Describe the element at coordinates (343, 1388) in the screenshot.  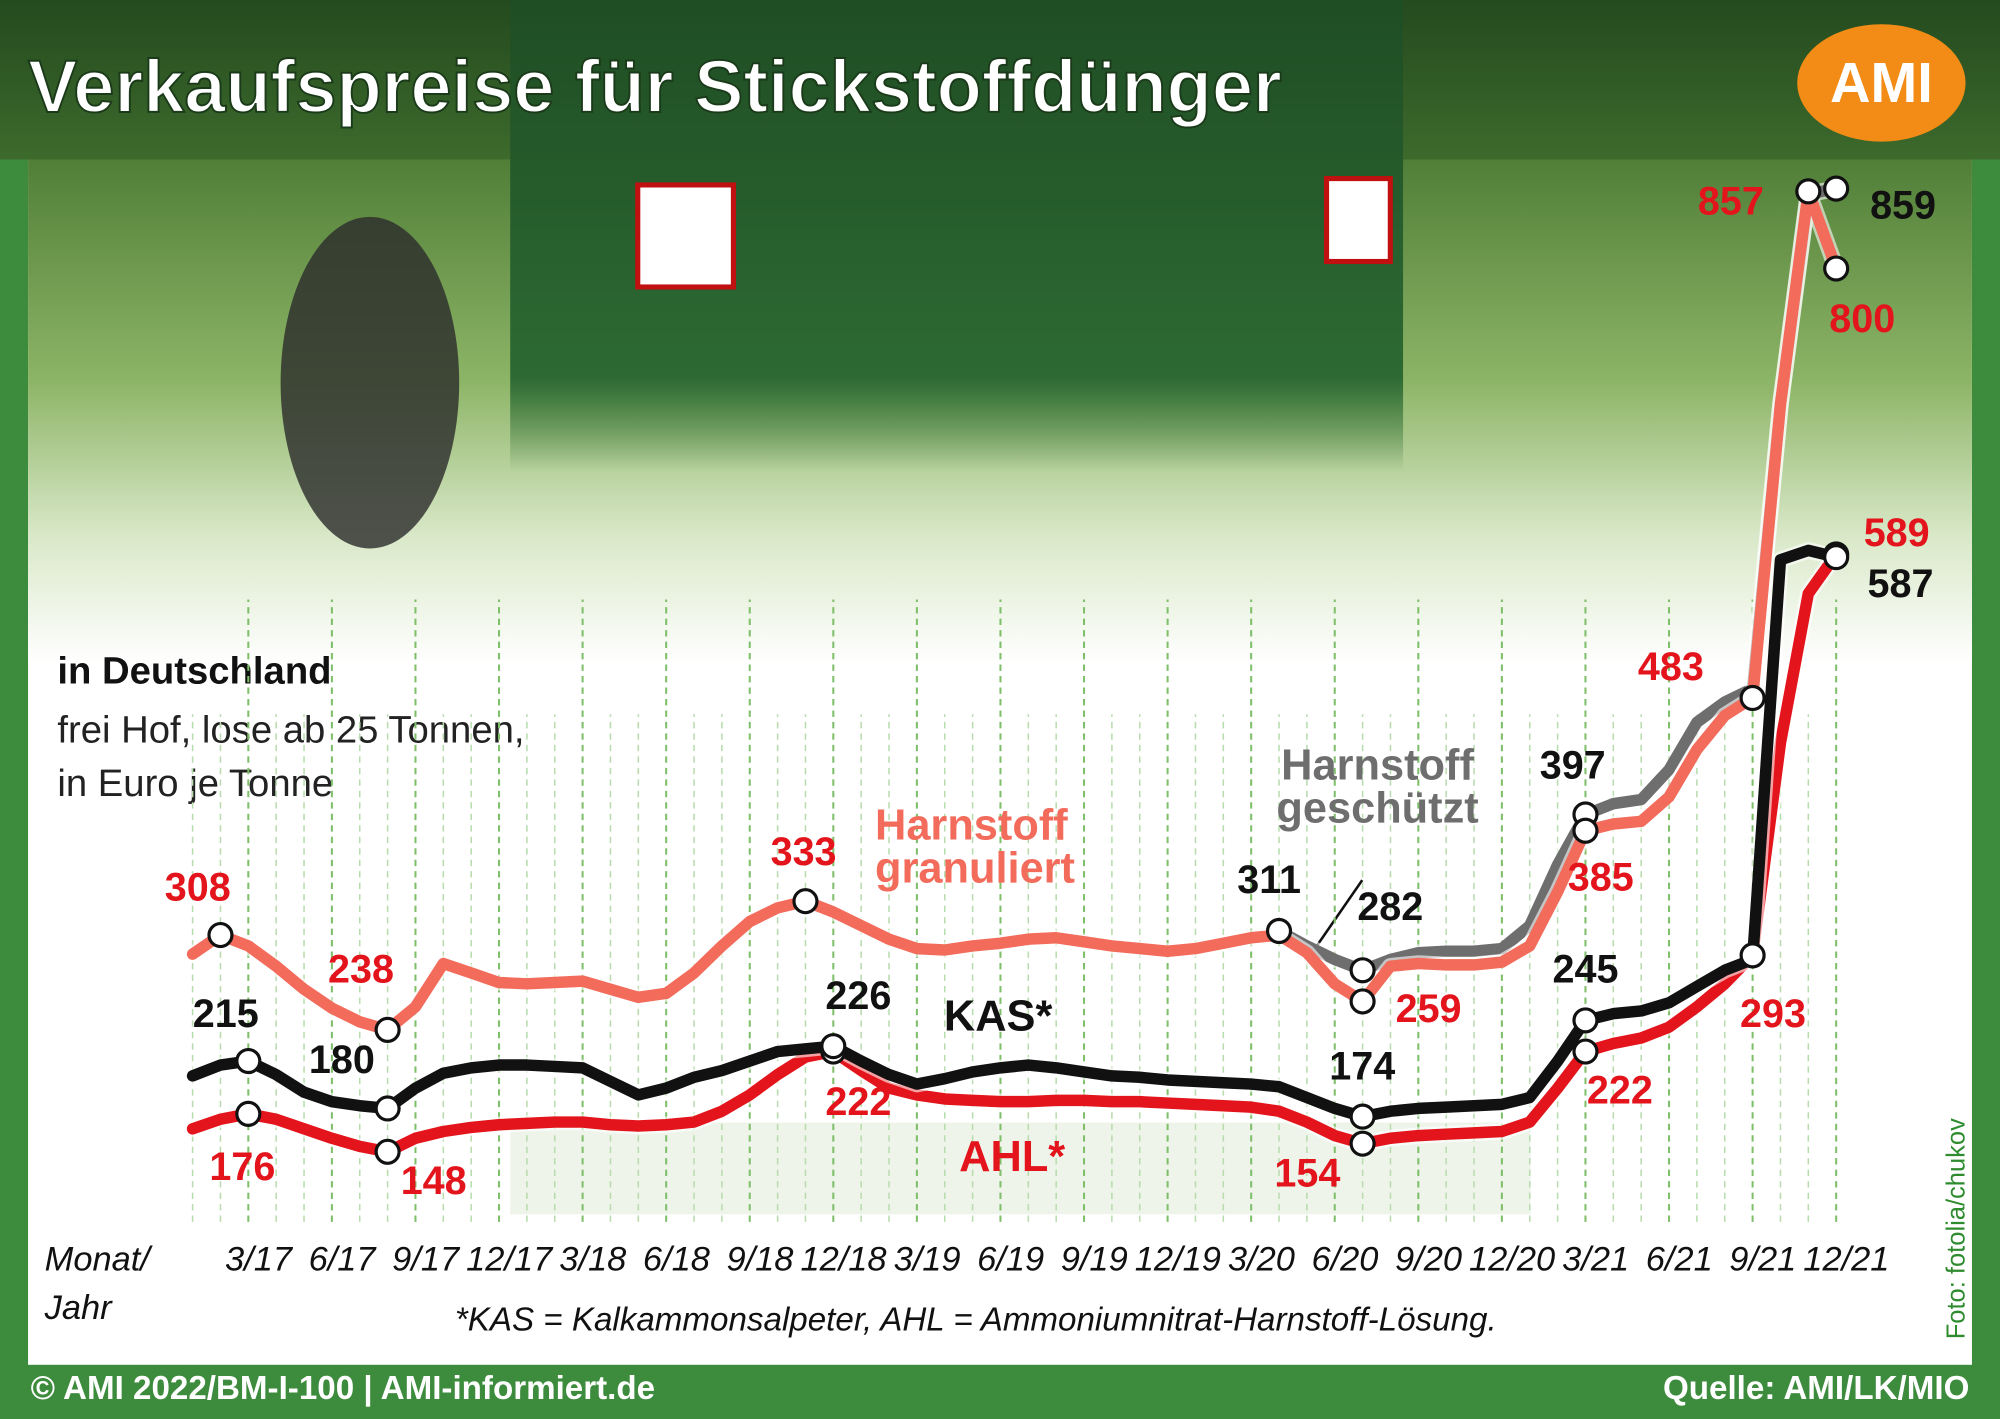
I see `copyright: © AMI 2022/BM-I-100 | AMI-informiert.de` at that location.